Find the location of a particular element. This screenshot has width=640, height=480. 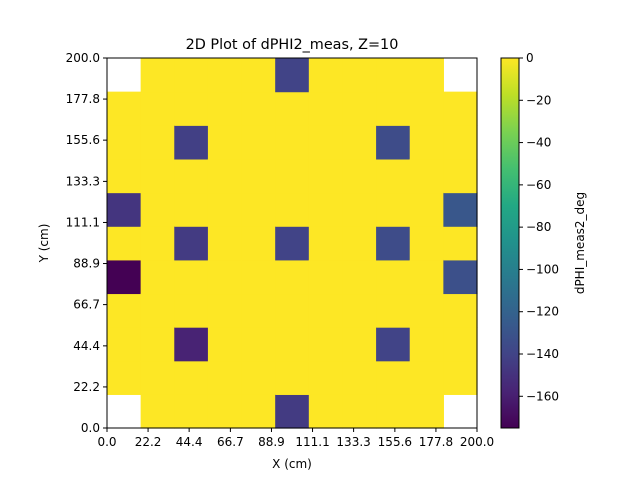

x-tick-label: 88.9 is located at coordinates (271, 442).